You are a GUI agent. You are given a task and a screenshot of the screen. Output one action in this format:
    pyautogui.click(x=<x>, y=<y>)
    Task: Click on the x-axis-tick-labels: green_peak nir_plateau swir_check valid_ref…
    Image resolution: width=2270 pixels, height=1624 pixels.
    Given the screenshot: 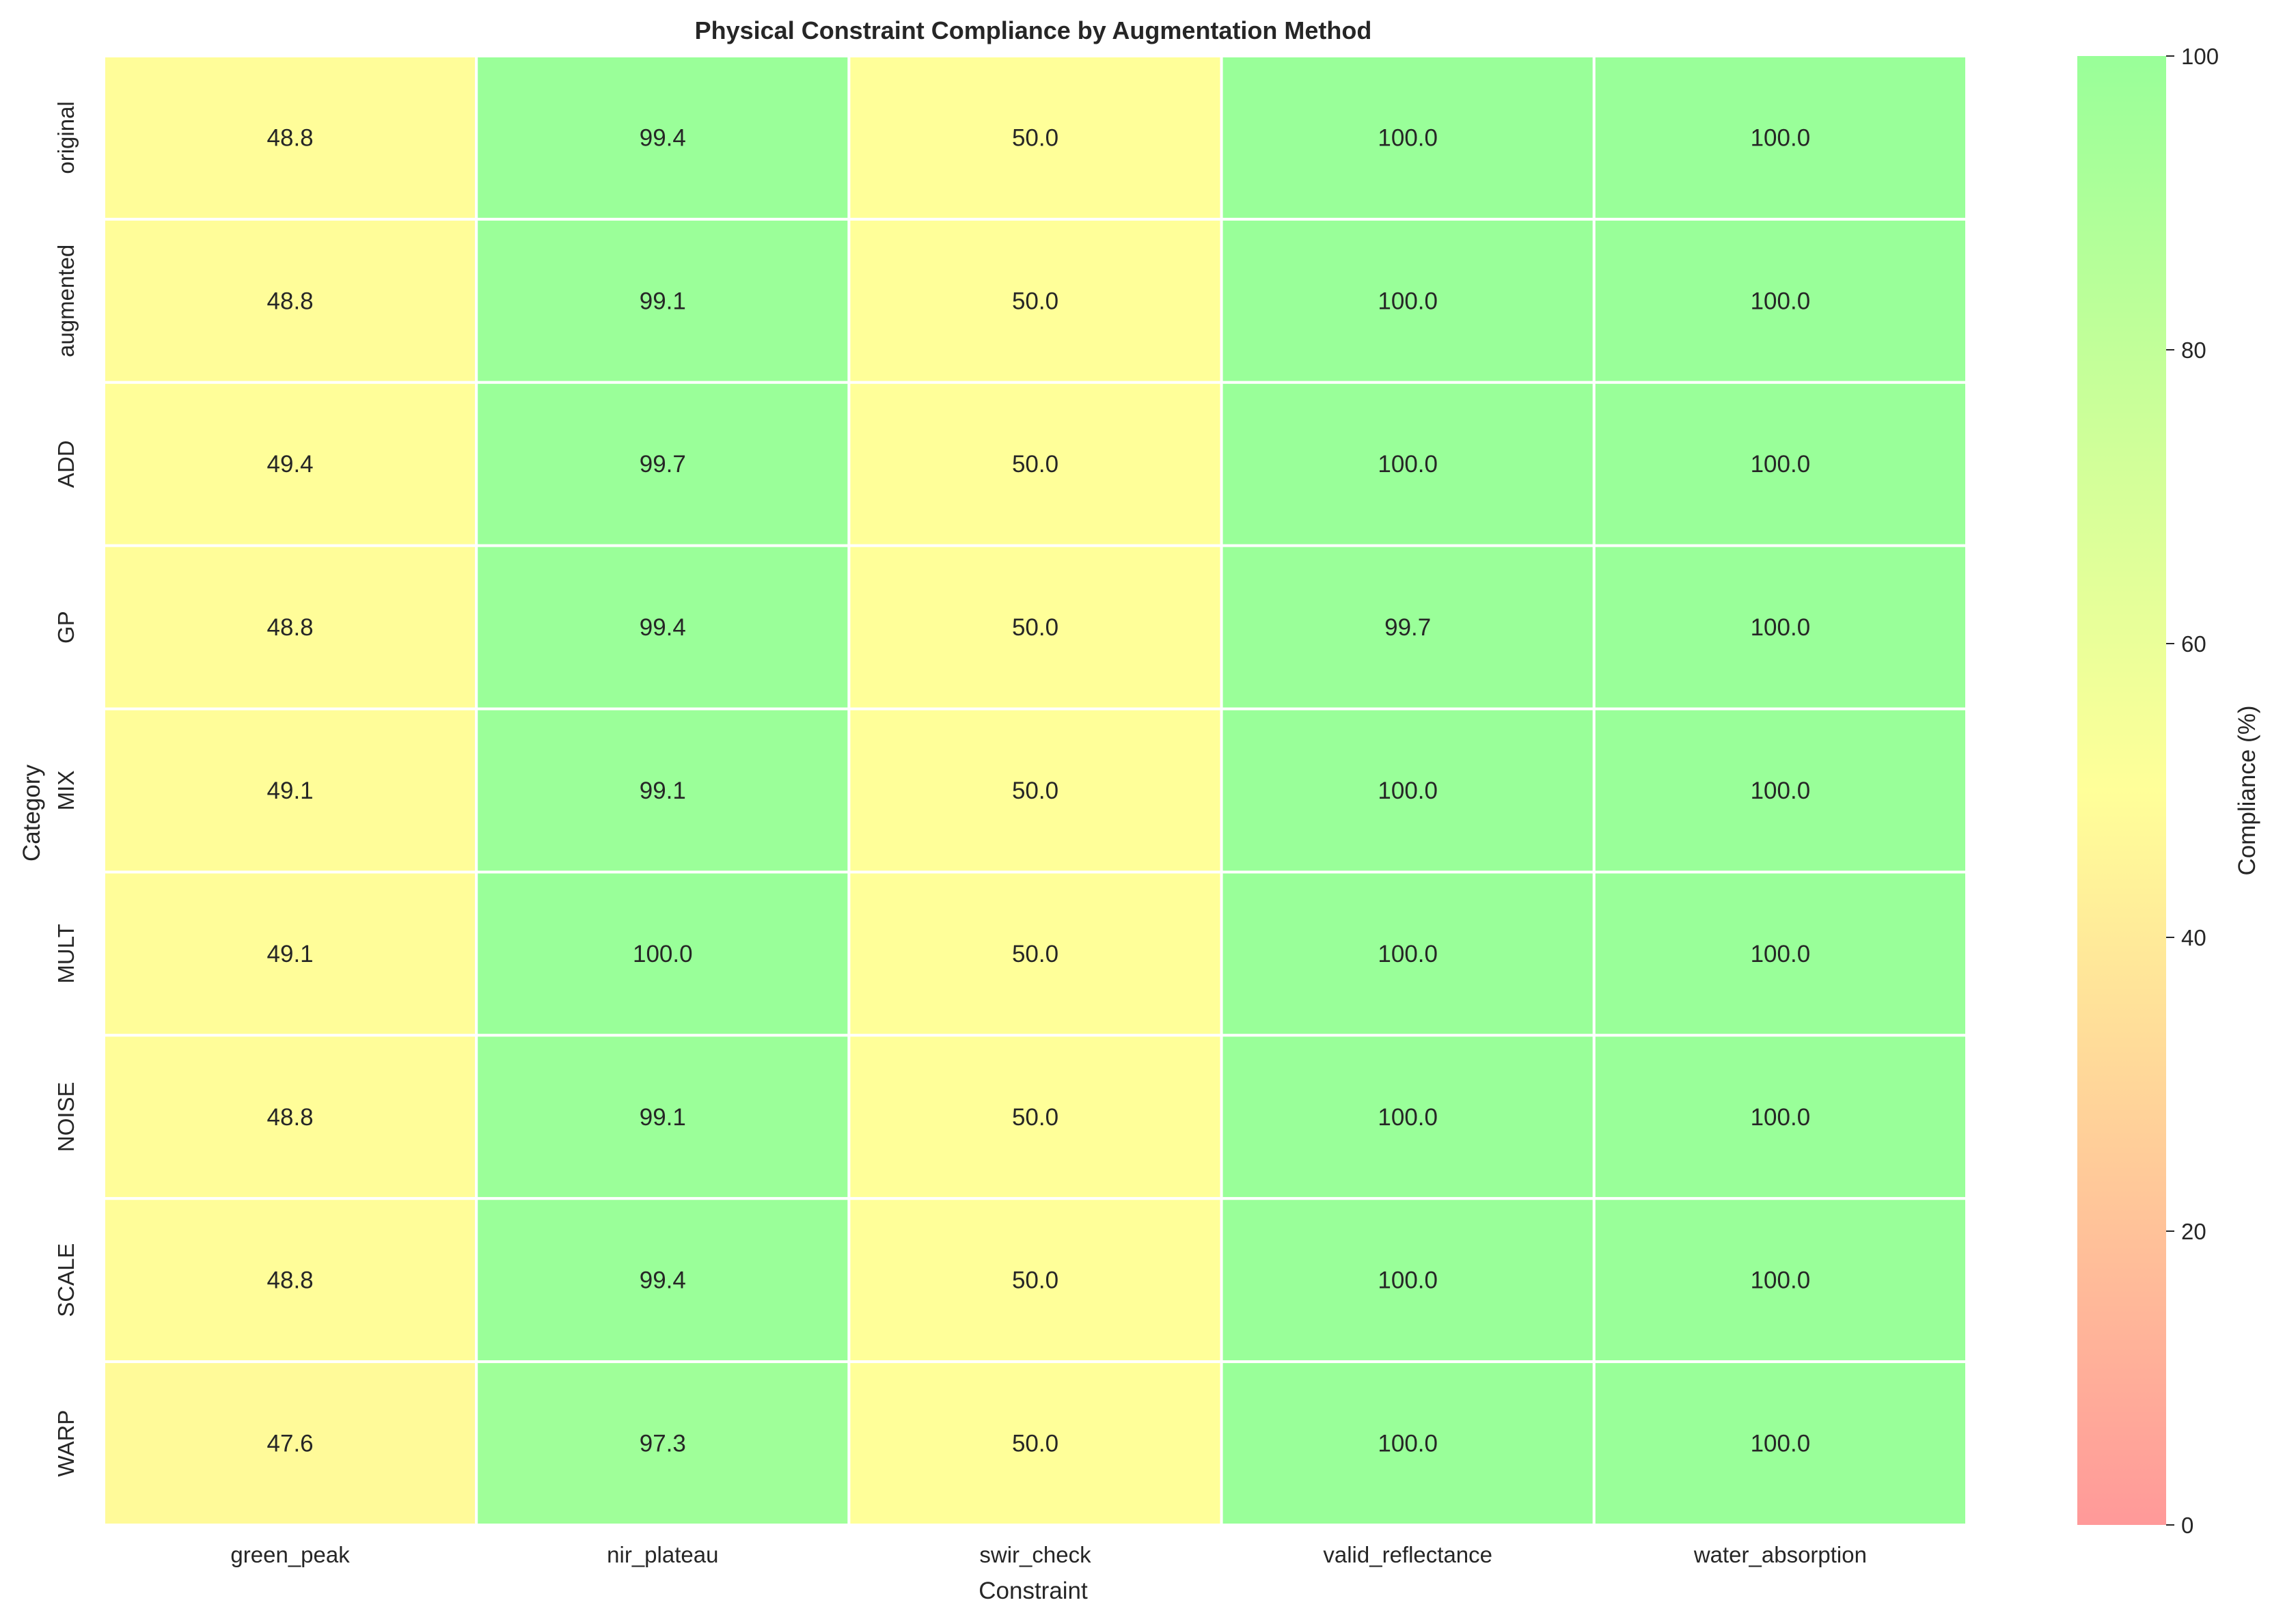 What is the action you would take?
    pyautogui.click(x=1048, y=1554)
    